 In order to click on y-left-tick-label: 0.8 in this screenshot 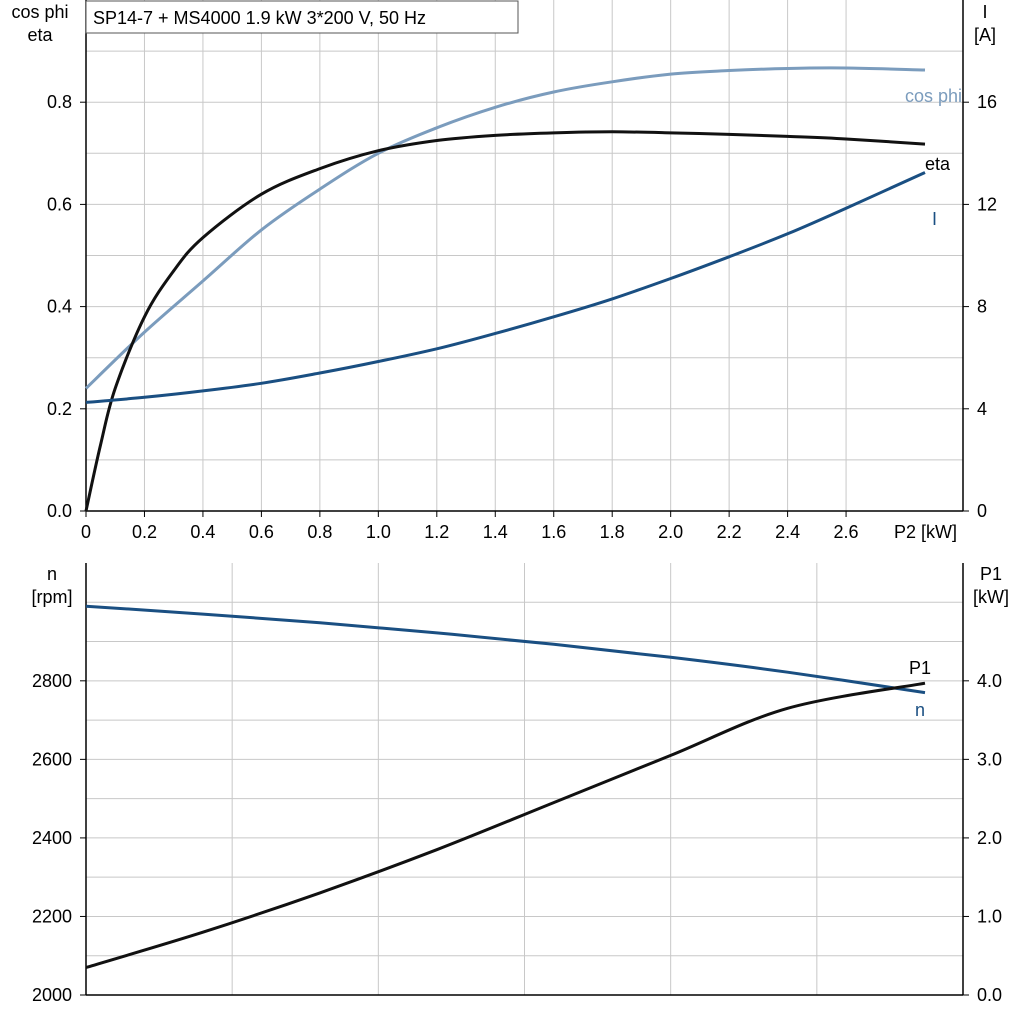, I will do `click(59, 102)`.